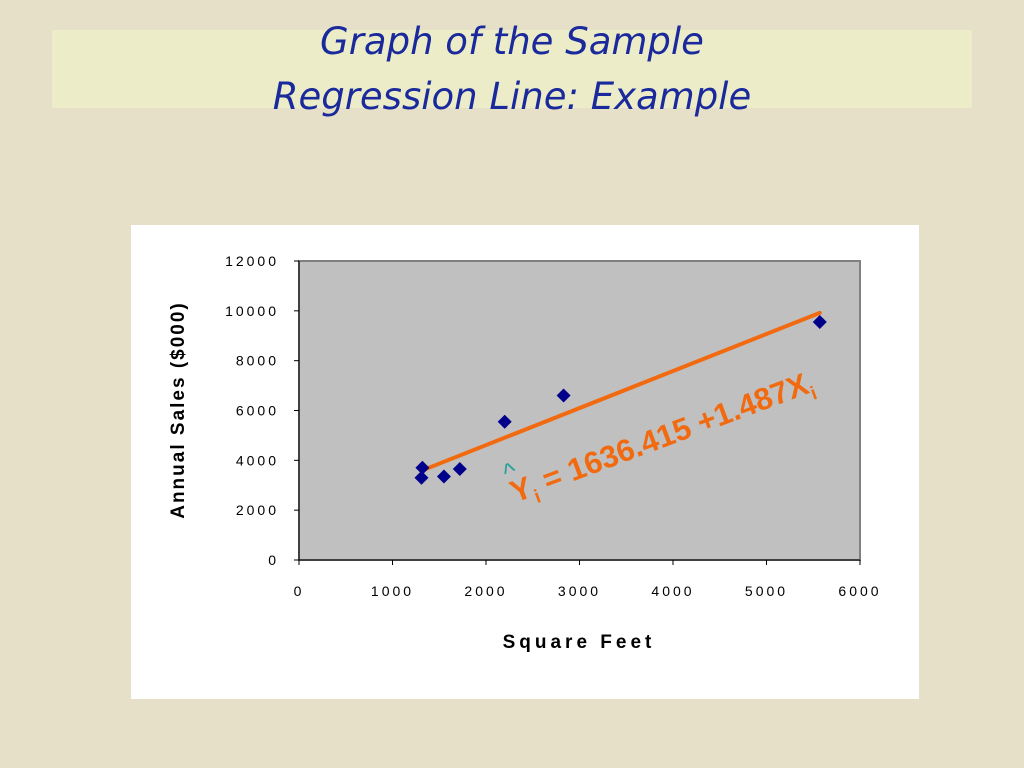 The image size is (1024, 768). What do you see at coordinates (252, 311) in the screenshot?
I see `y-tick-label: 10000` at bounding box center [252, 311].